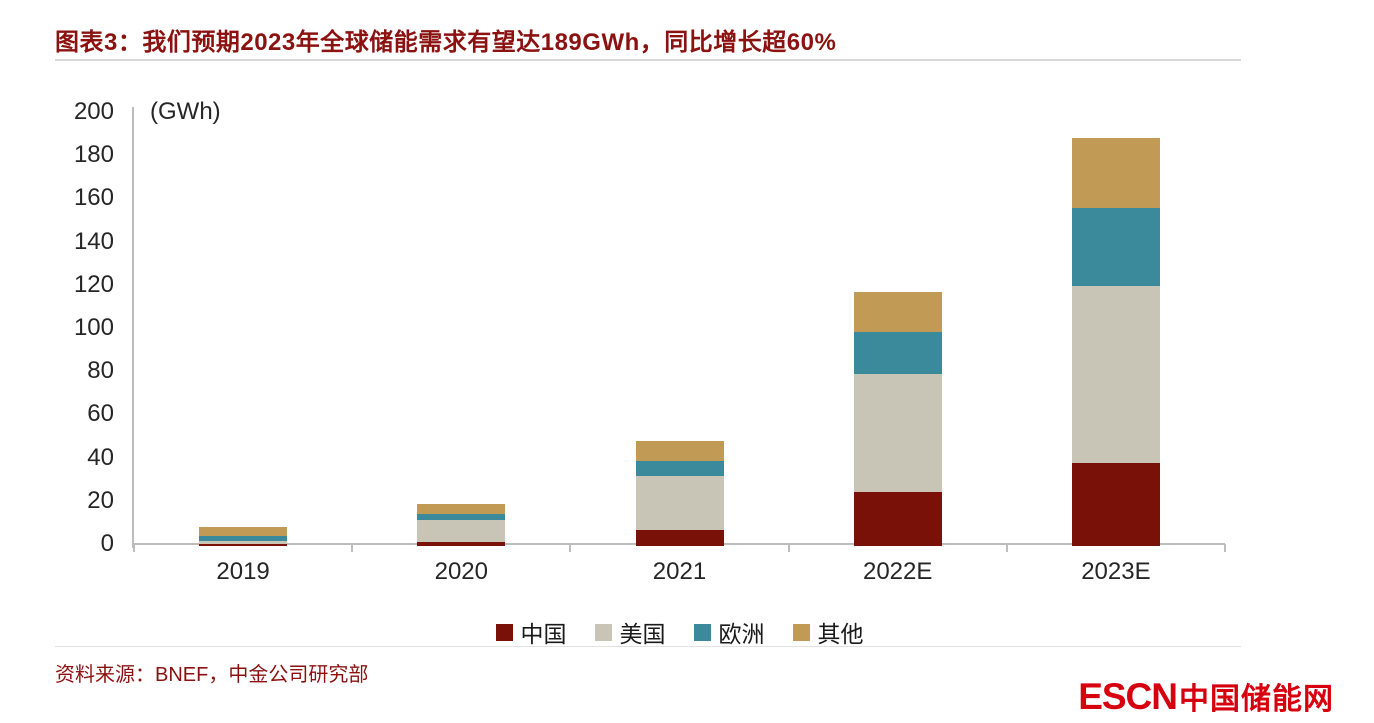  Describe the element at coordinates (93, 241) in the screenshot. I see `y-tick-label: 140` at that location.